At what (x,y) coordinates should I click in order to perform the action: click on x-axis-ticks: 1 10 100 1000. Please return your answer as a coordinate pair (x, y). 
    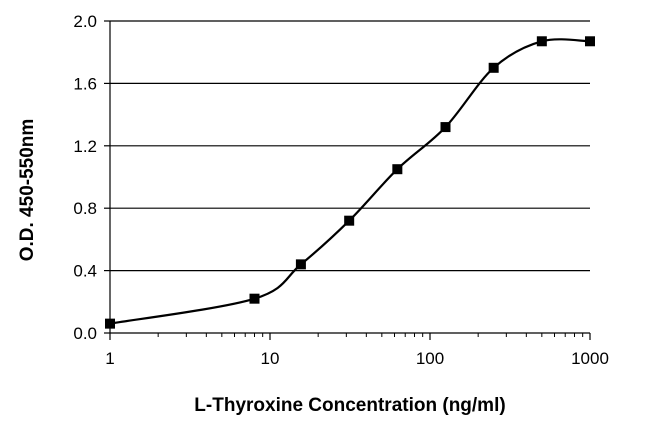
    Looking at the image, I should click on (357, 350).